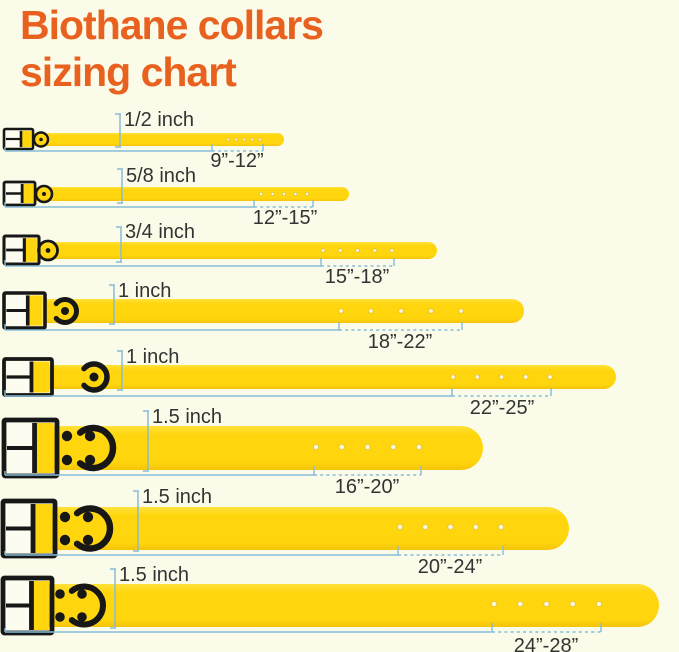 Image resolution: width=679 pixels, height=652 pixels. What do you see at coordinates (357, 277) in the screenshot?
I see `size-range-label: 15”-18”` at bounding box center [357, 277].